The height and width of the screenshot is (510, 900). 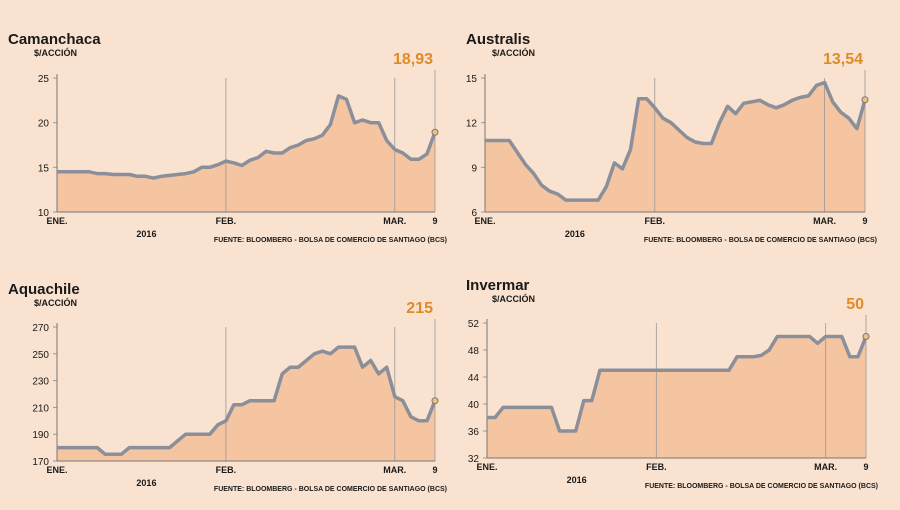 I want to click on y-tick-label: 210, so click(x=40, y=408).